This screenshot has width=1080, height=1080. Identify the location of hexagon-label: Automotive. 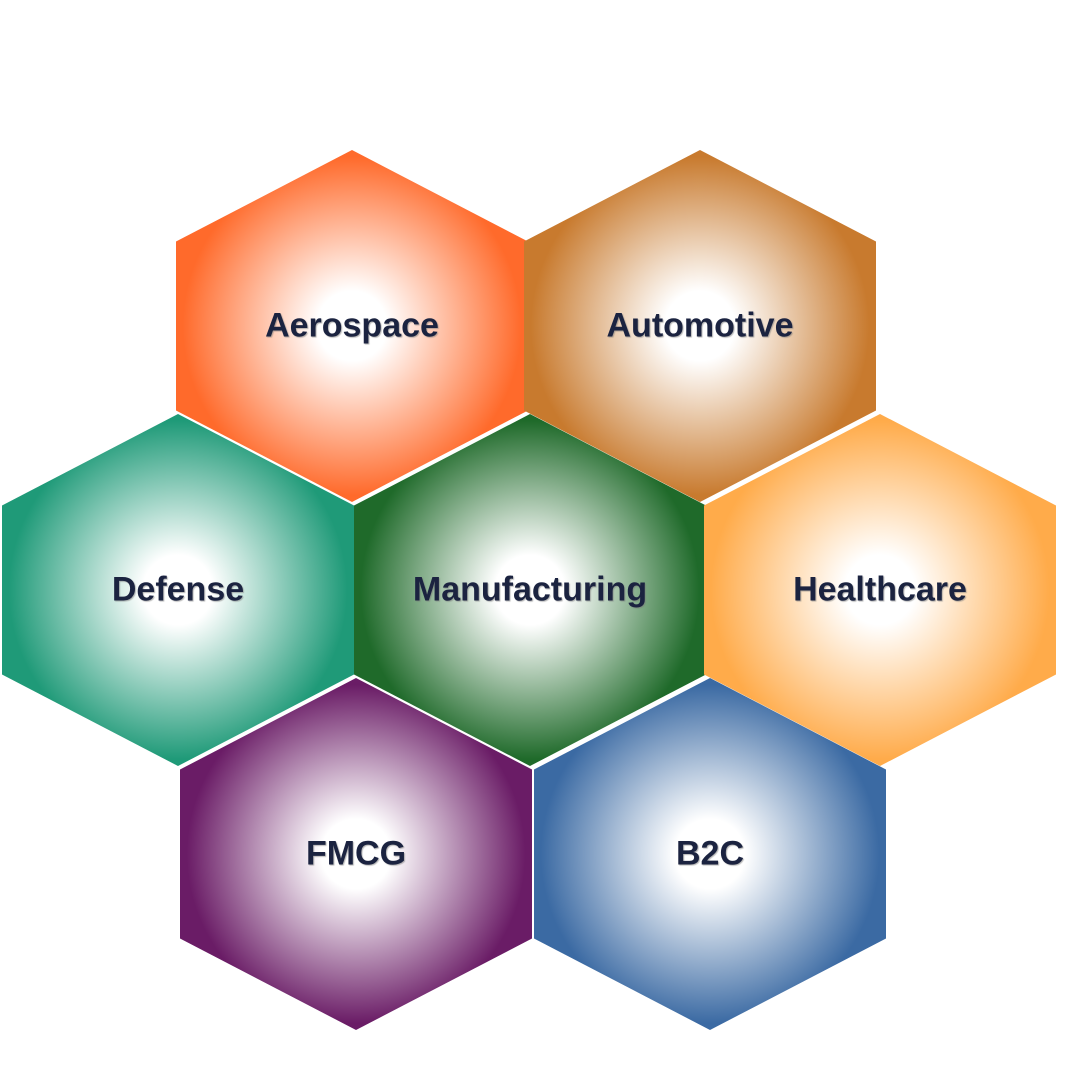
(700, 325).